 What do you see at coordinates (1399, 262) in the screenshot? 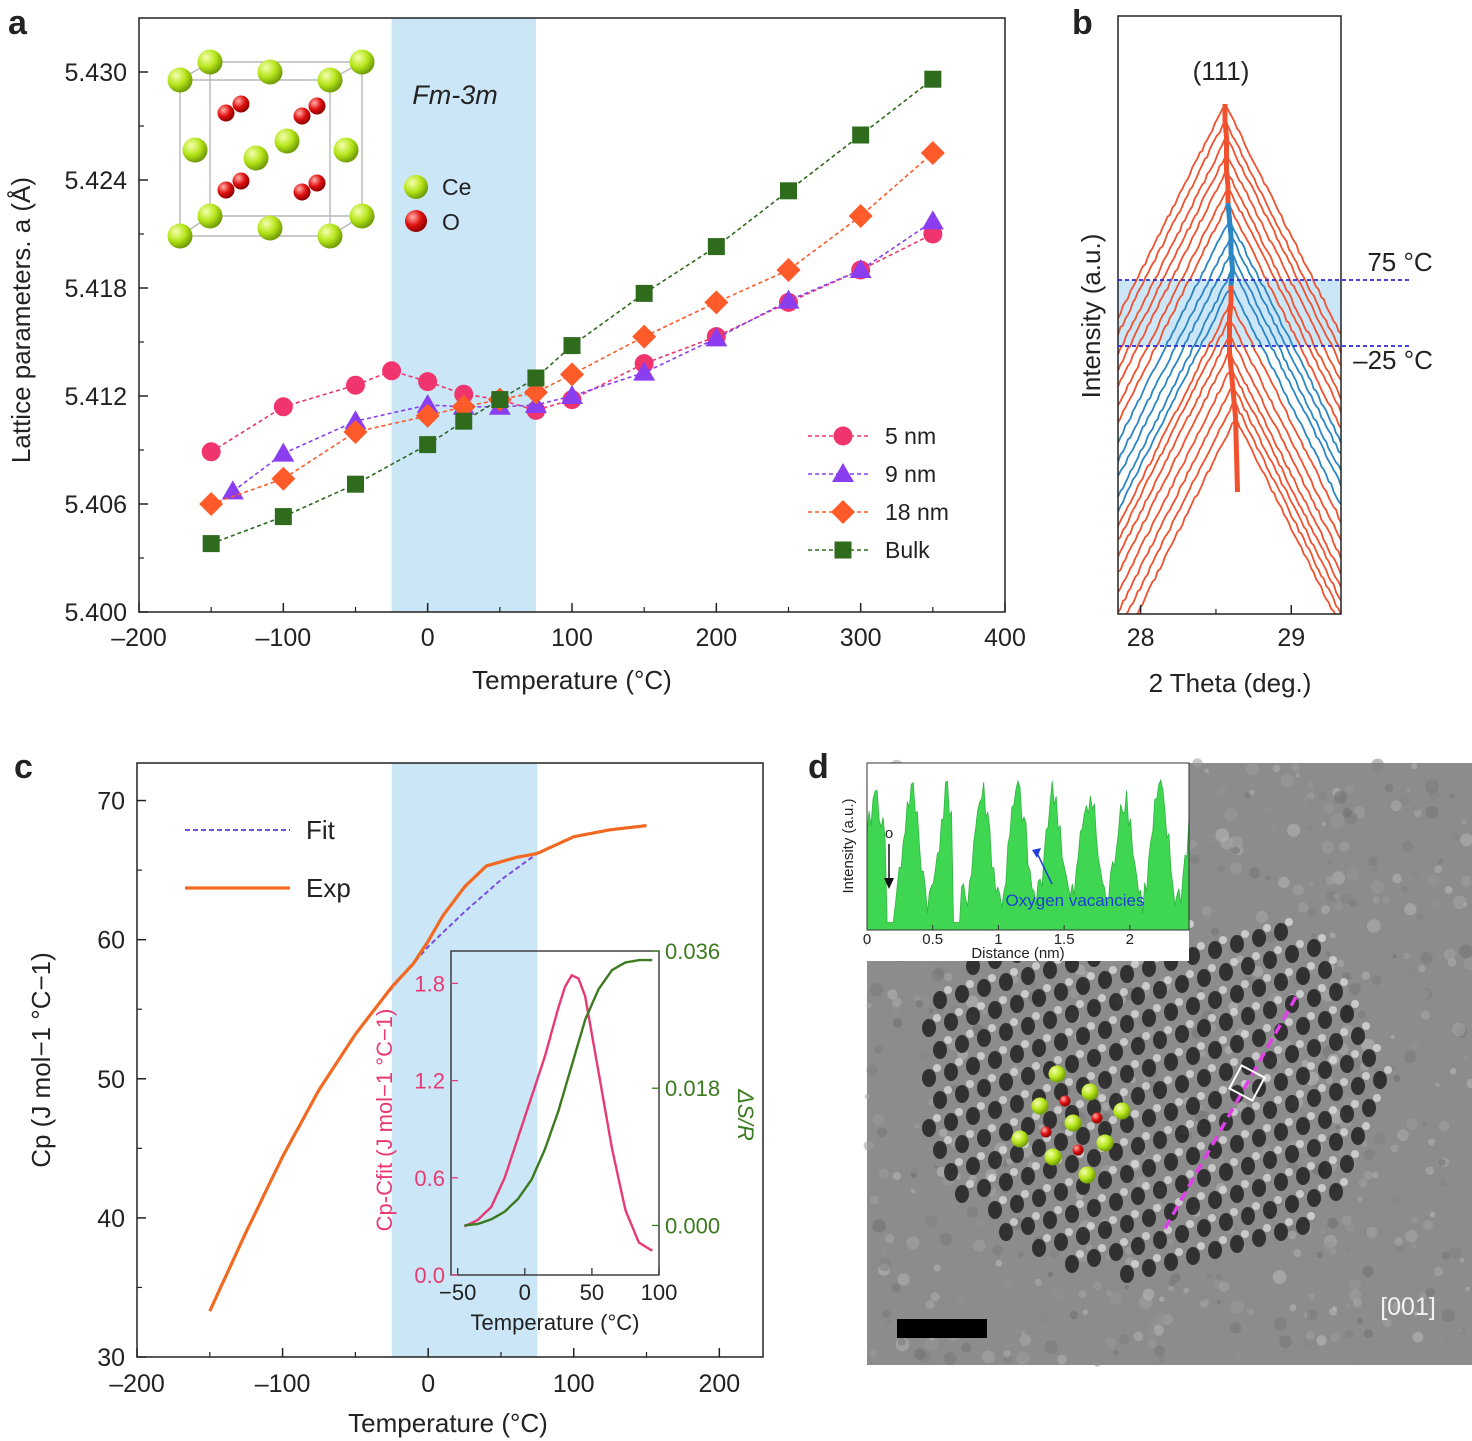
I see `upper-temperature-mark: 75 °C` at bounding box center [1399, 262].